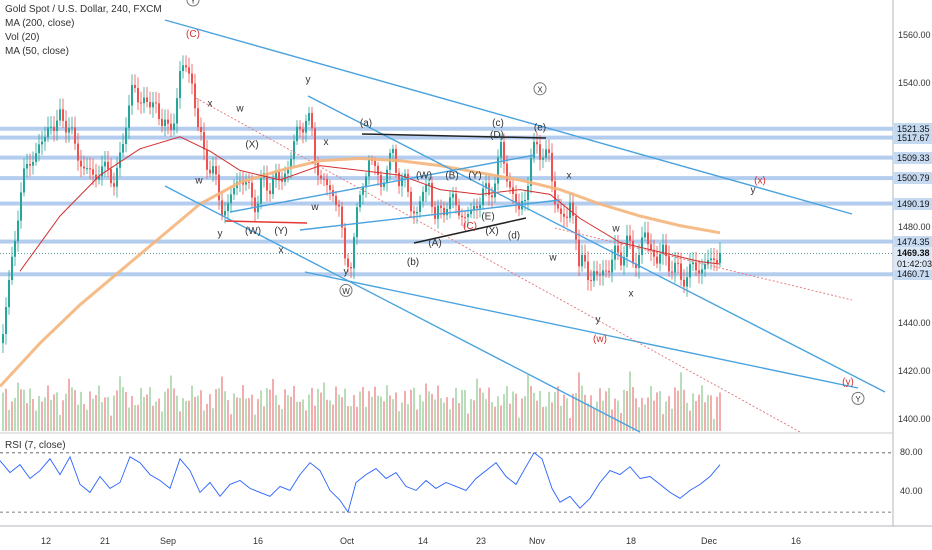 The width and height of the screenshot is (932, 550). I want to click on wave-label-0: Y, so click(193, 3).